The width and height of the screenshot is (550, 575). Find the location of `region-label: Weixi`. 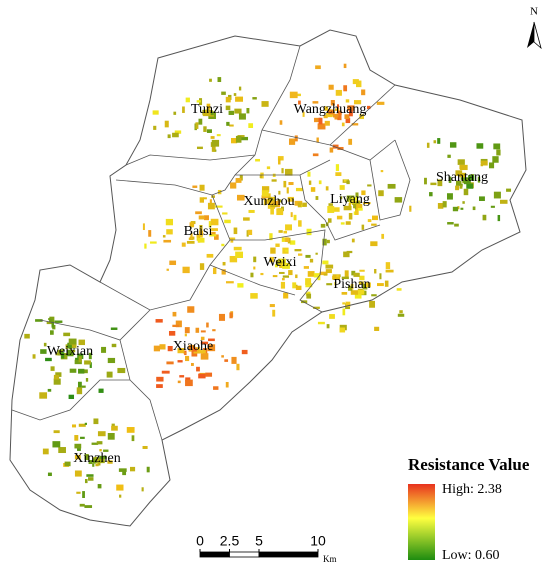

region-label: Weixi is located at coordinates (279, 262).